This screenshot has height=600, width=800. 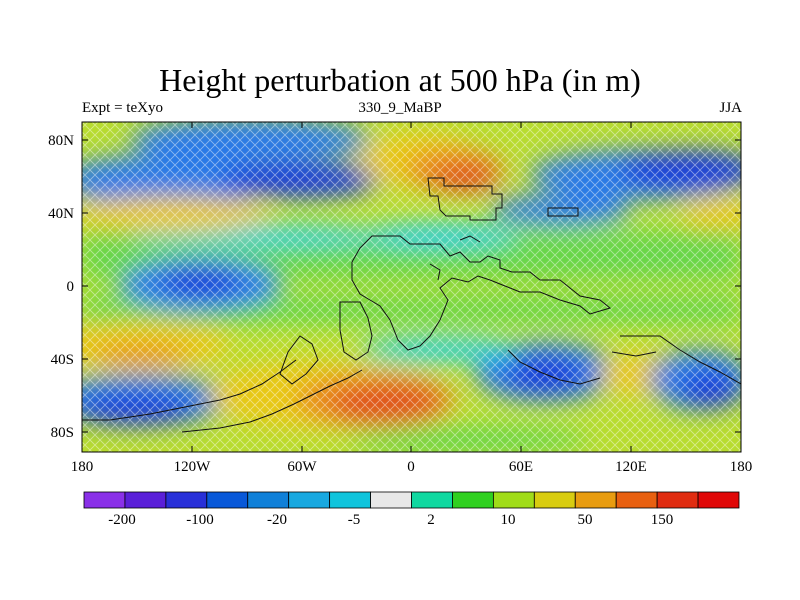 What do you see at coordinates (354, 520) in the screenshot?
I see `colorbar-label: -5` at bounding box center [354, 520].